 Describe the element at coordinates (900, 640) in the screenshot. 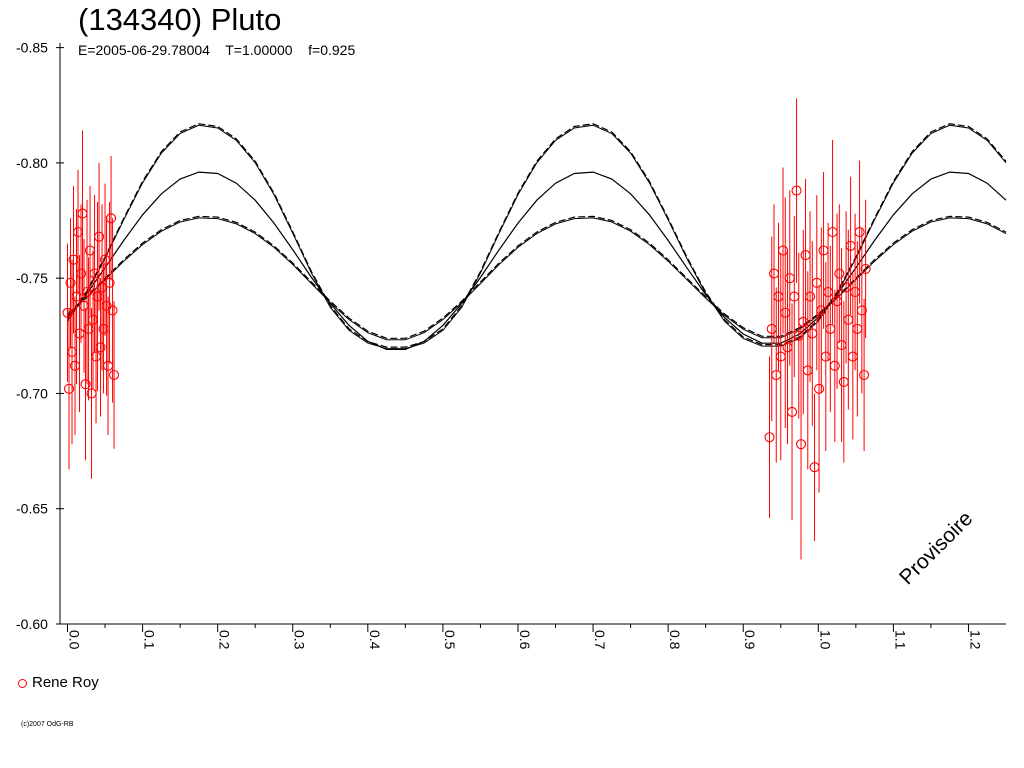

I see `x-tick-label: 1.1` at that location.